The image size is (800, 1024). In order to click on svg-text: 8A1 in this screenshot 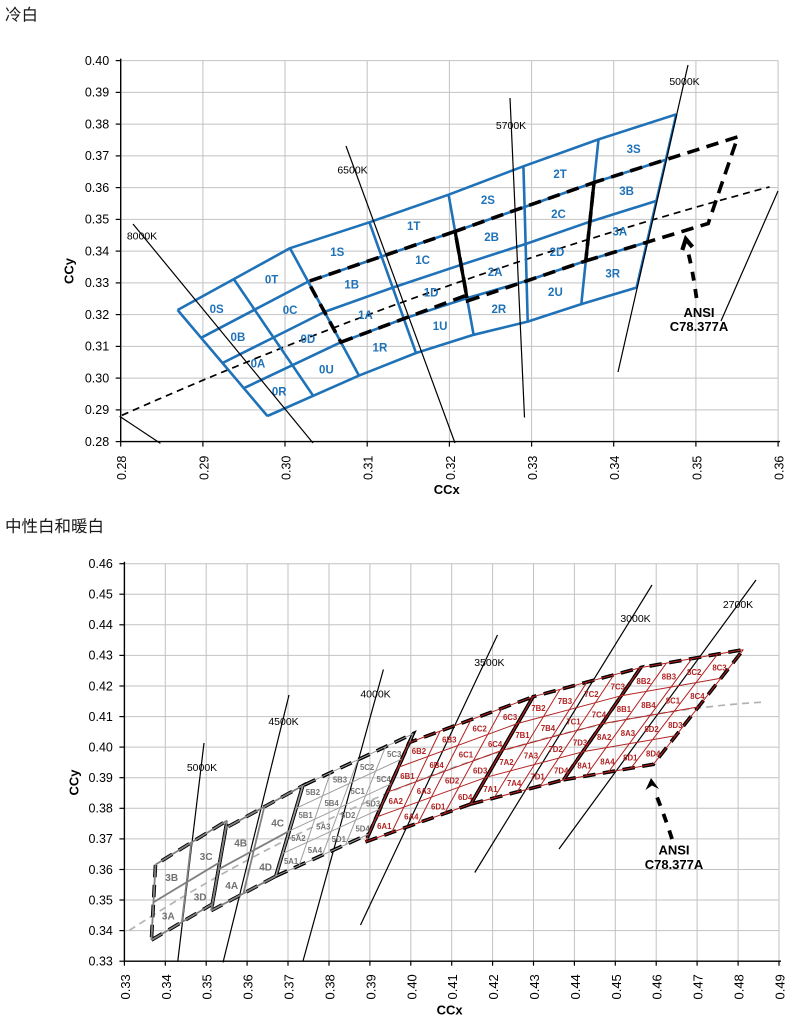, I will do `click(584, 765)`.